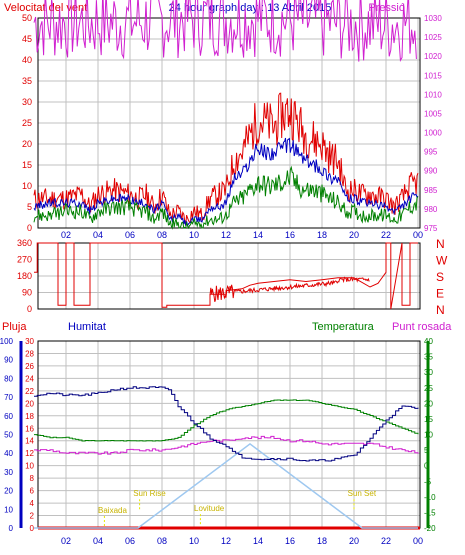 This screenshot has width=465, height=555. Describe the element at coordinates (258, 235) in the screenshot. I see `time-tick: 14` at that location.